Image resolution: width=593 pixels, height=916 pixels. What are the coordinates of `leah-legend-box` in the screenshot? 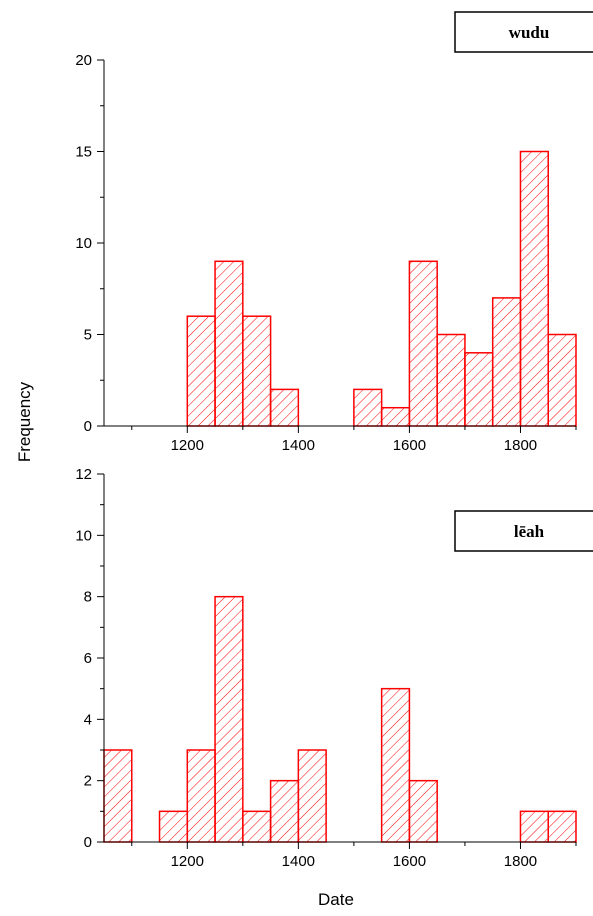 It's located at (523, 531).